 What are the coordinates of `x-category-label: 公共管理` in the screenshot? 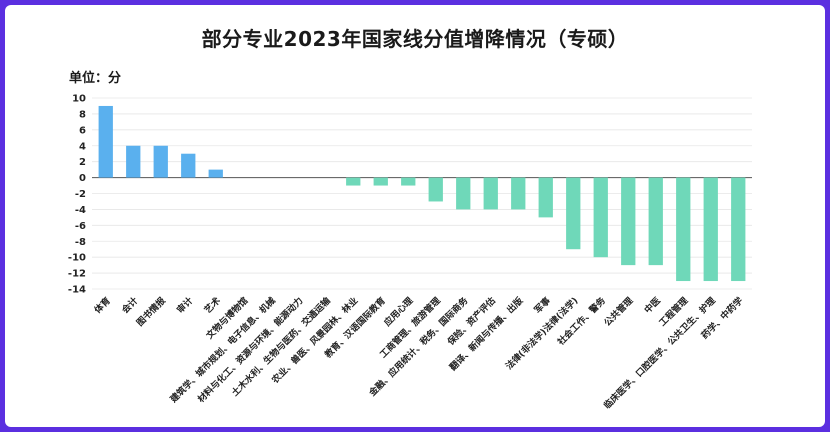 It's located at (618, 312).